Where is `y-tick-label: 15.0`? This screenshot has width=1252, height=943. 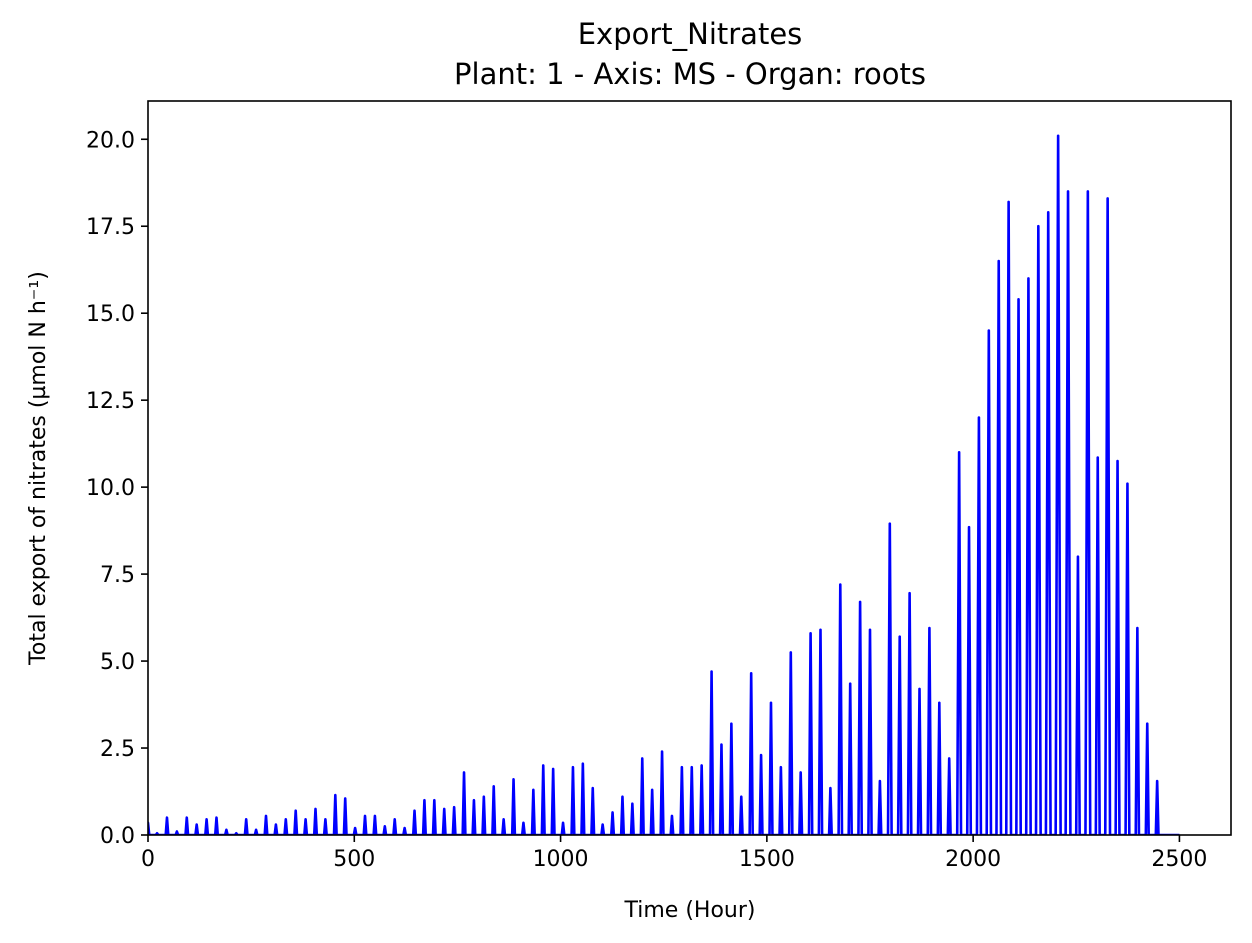
y-tick-label: 15.0 is located at coordinates (110, 314).